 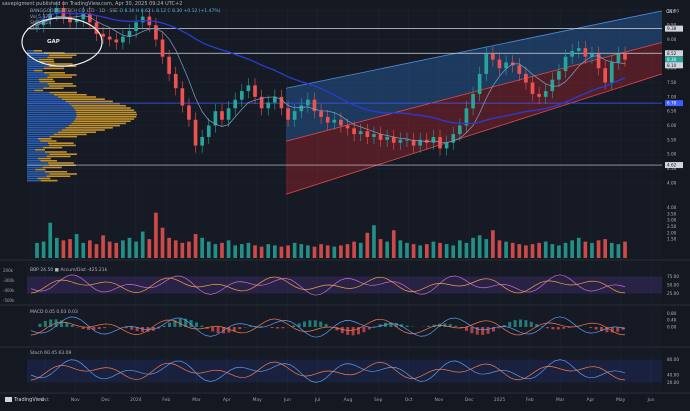 What do you see at coordinates (672, 165) in the screenshot?
I see `price-label: 4.62` at bounding box center [672, 165].